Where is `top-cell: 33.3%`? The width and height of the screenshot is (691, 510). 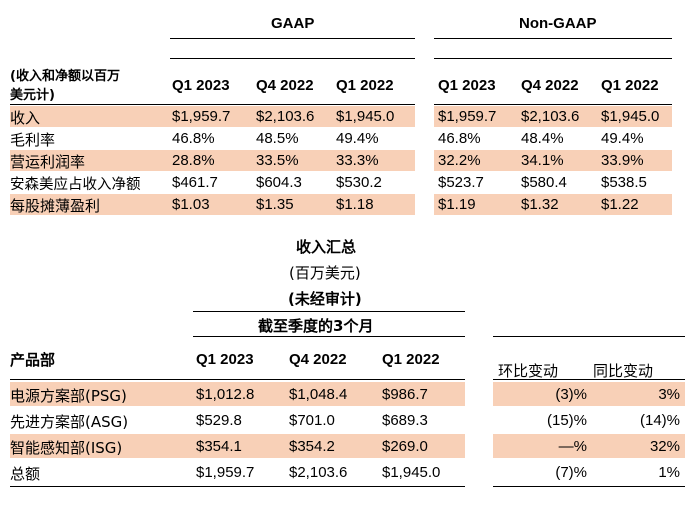
top-cell: 33.3% is located at coordinates (357, 160).